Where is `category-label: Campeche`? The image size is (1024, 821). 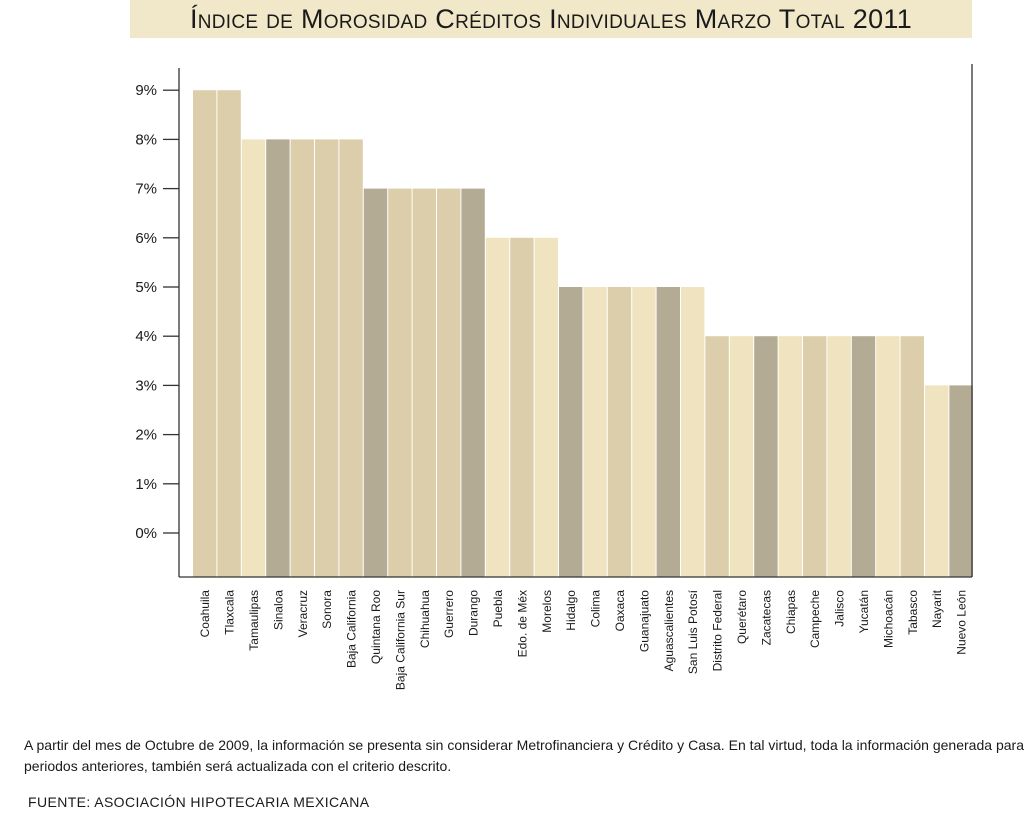
category-label: Campeche is located at coordinates (815, 619).